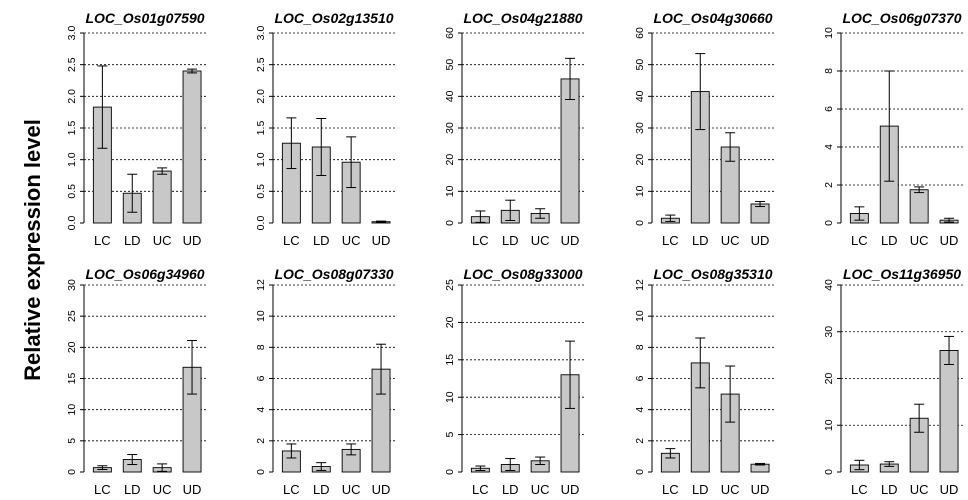  I want to click on y-tick-label: 4, so click(829, 147).